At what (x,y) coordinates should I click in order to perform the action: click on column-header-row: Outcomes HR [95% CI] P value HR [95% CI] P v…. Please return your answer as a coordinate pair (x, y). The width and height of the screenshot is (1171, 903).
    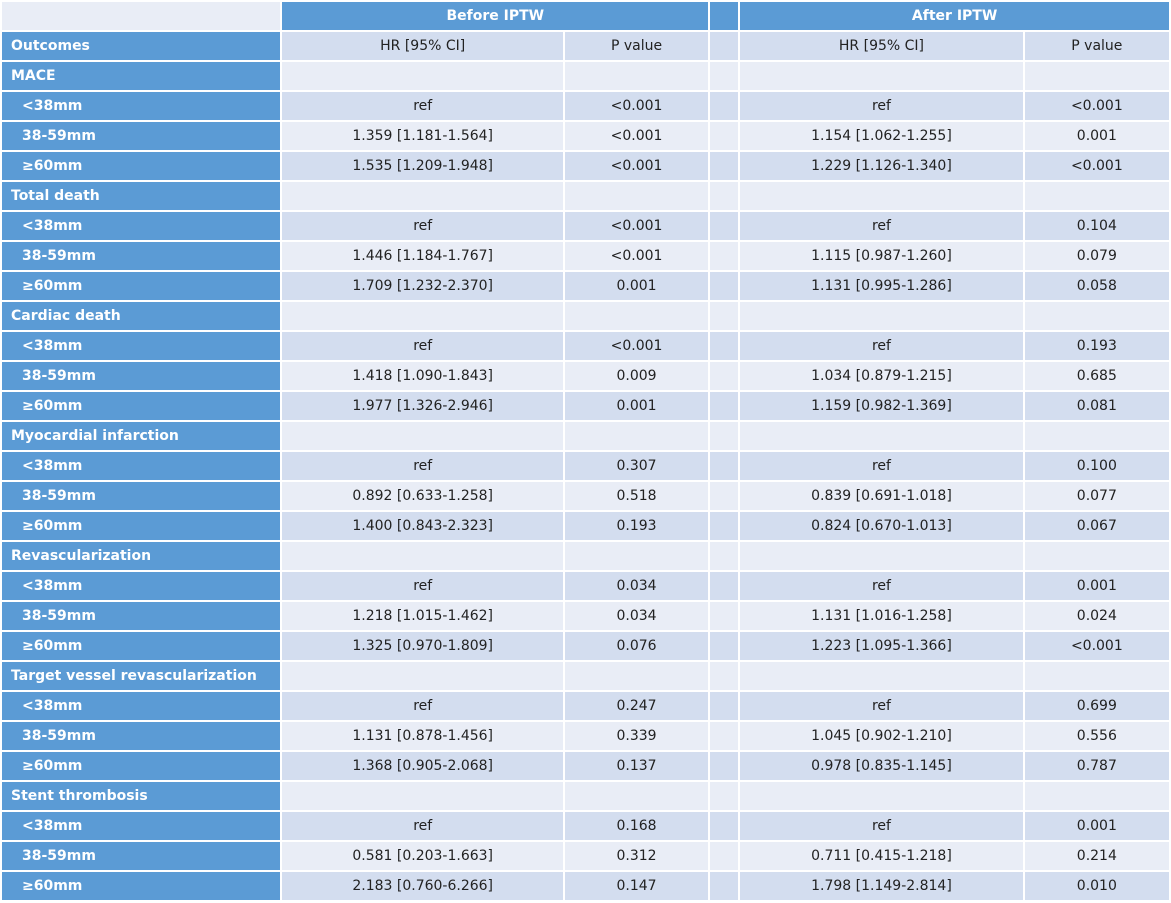
    Looking at the image, I should click on (585, 46).